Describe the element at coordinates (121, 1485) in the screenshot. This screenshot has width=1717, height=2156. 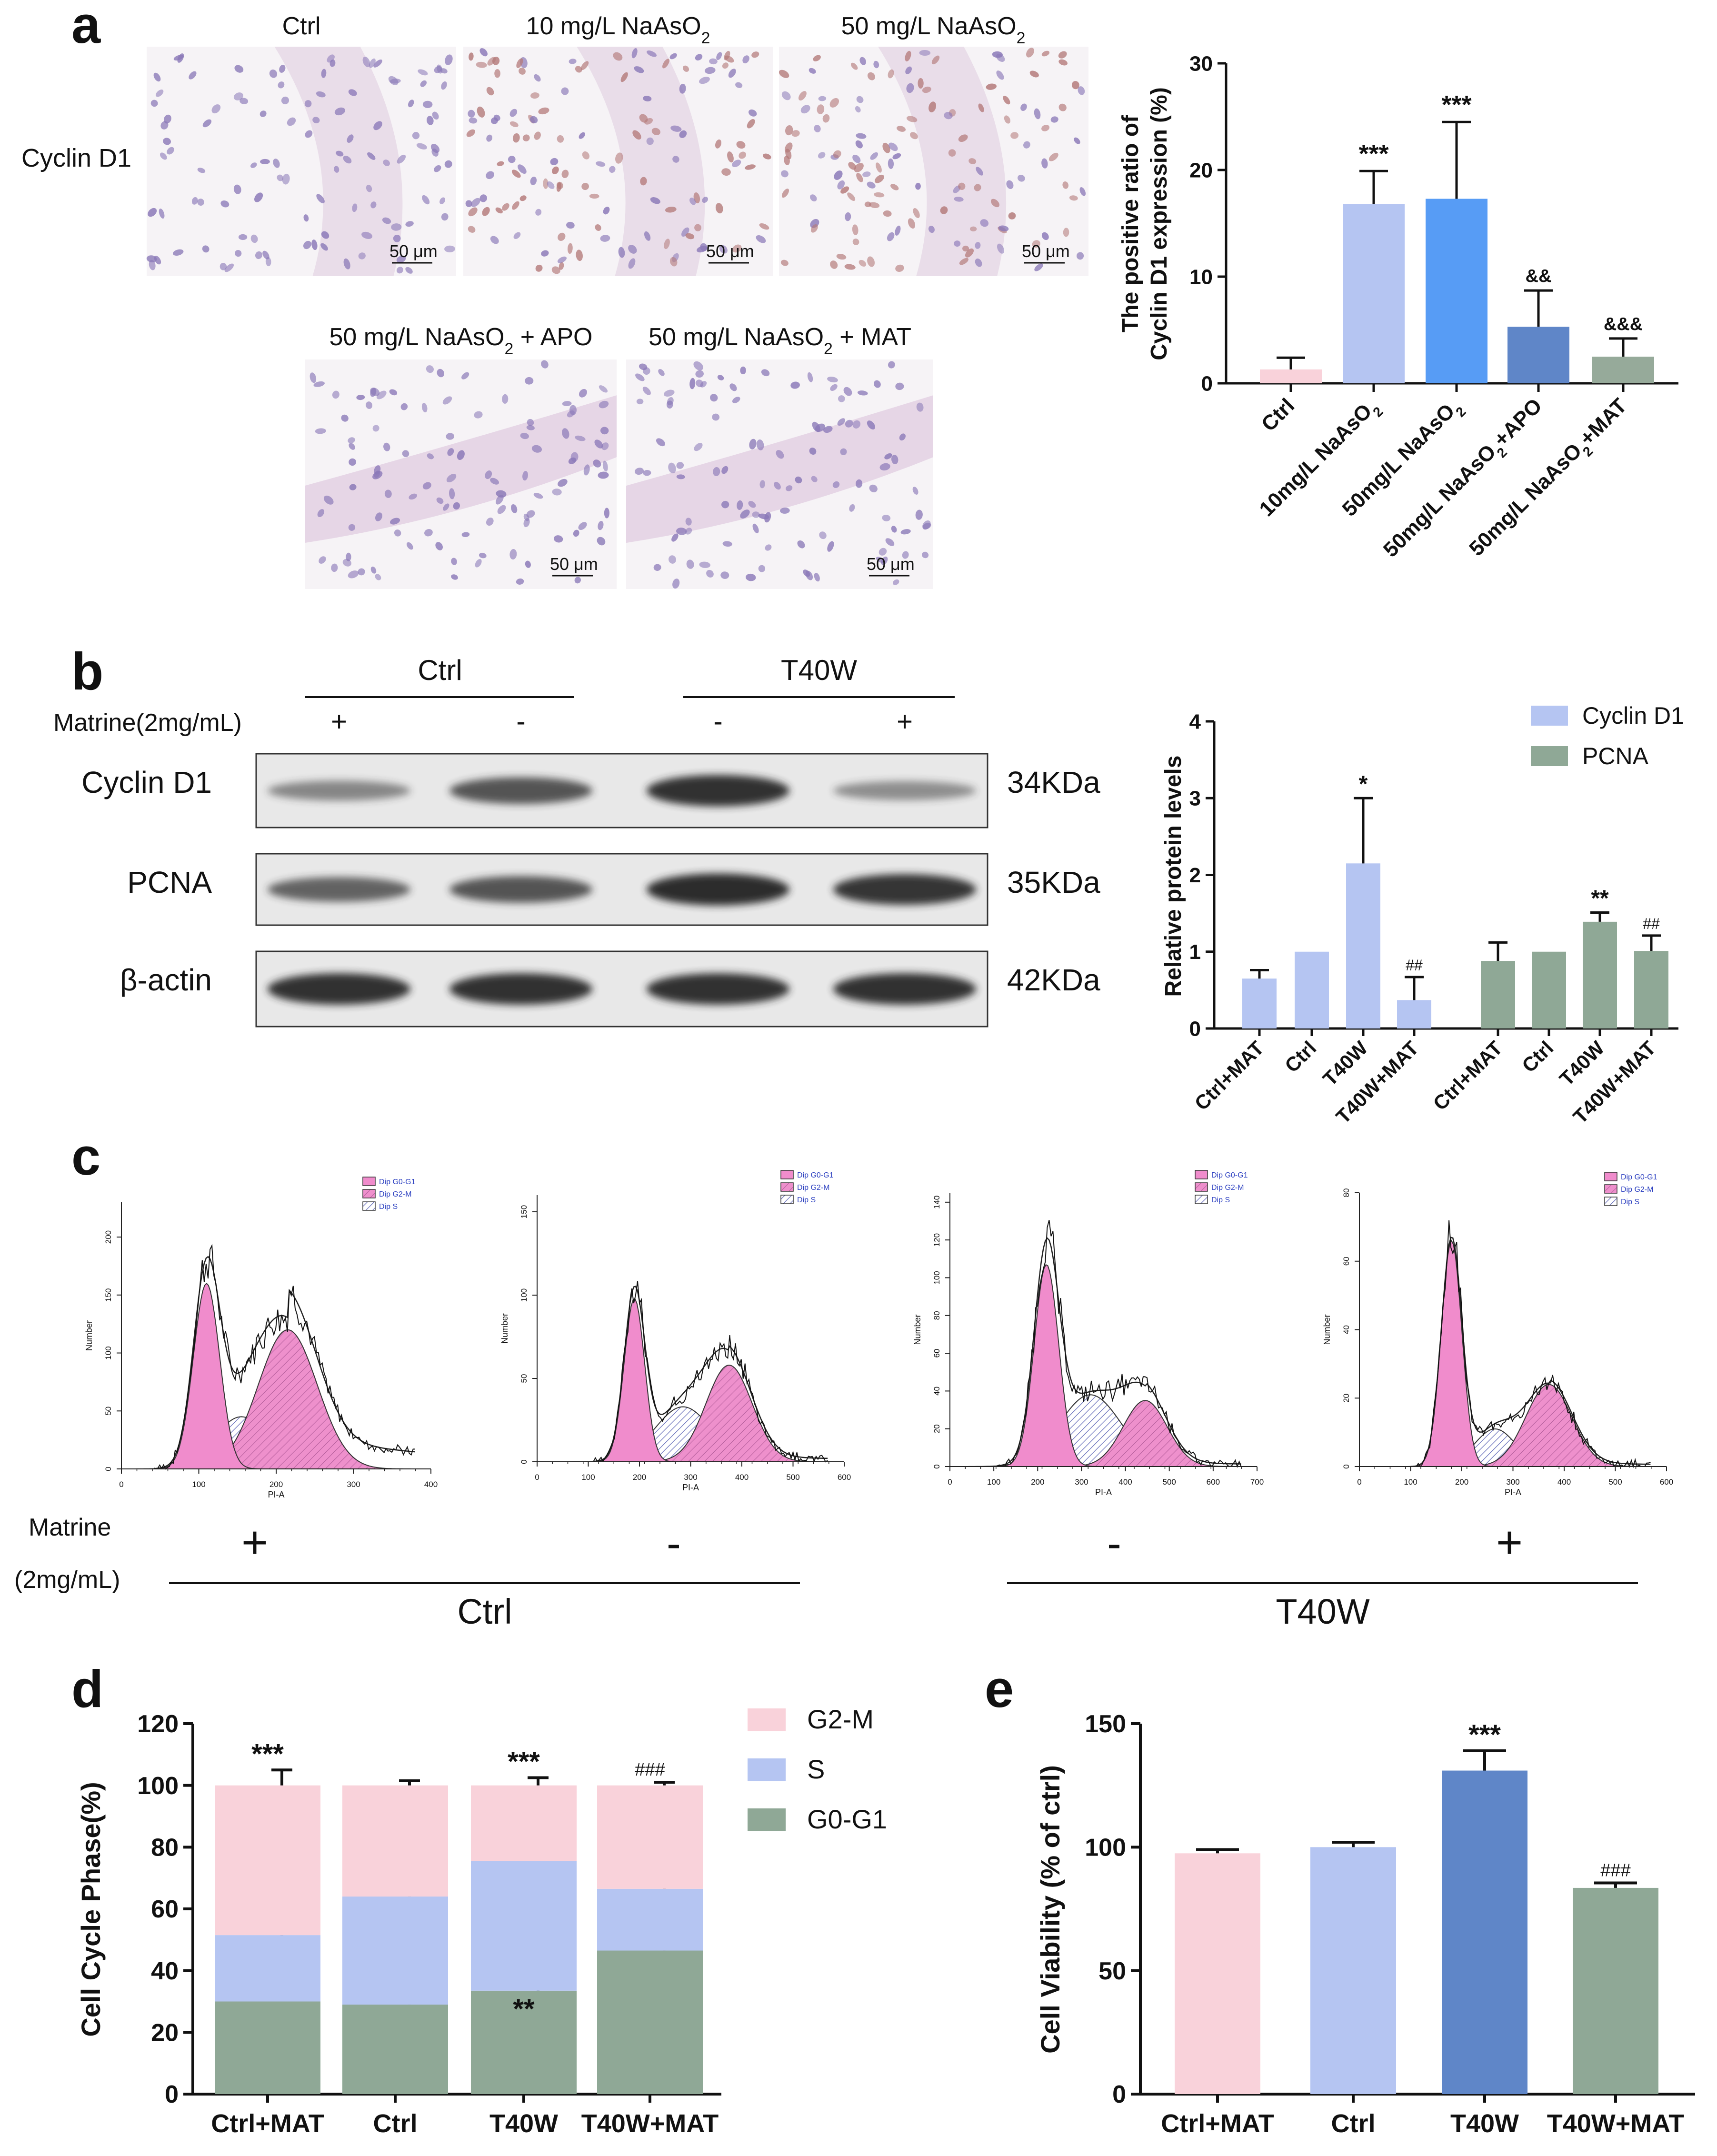
I see `x-tick-label: 0` at that location.